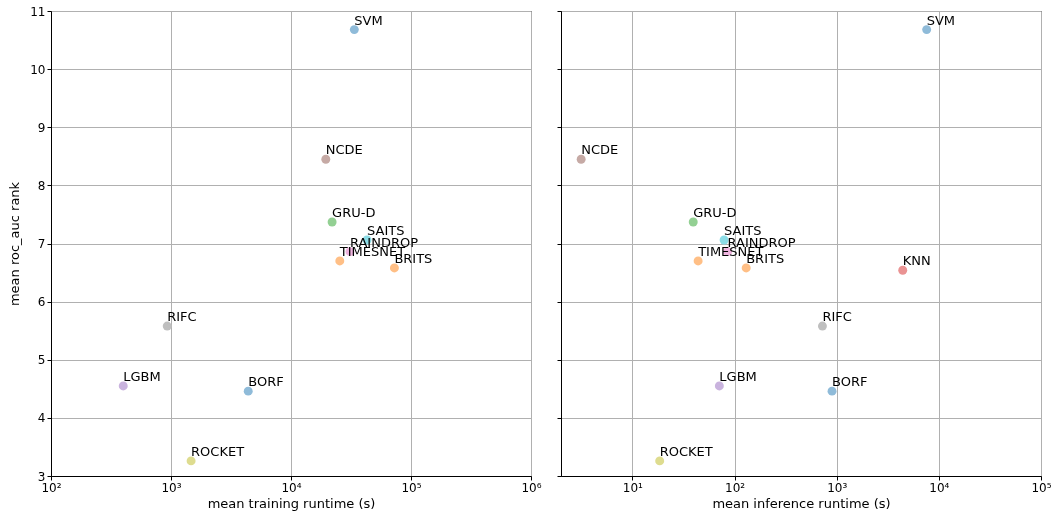 The height and width of the screenshot is (518, 1056). What do you see at coordinates (41, 244) in the screenshot?
I see `y-tick-label: 7` at bounding box center [41, 244].